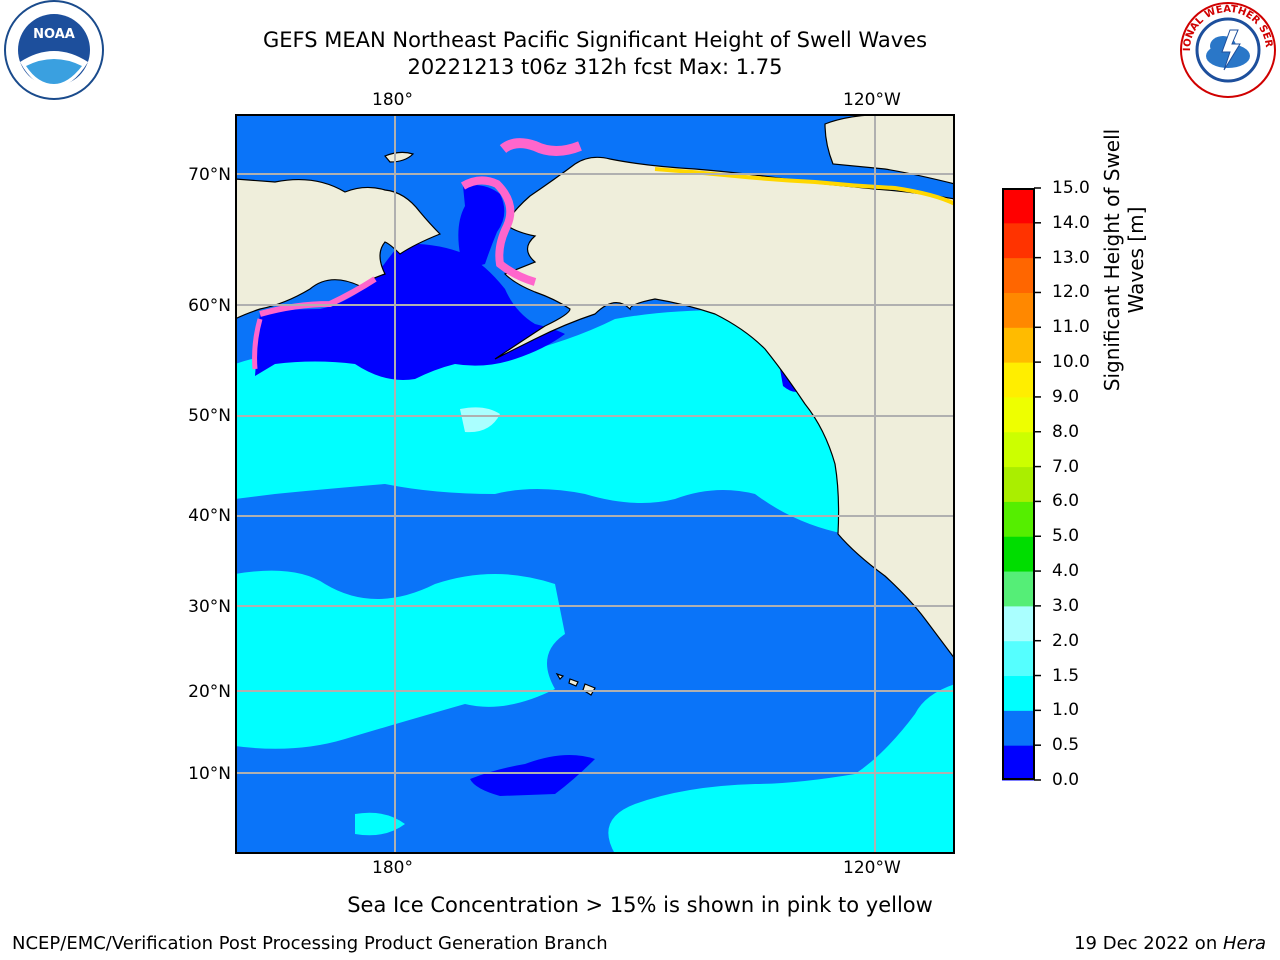 The width and height of the screenshot is (1280, 960). Describe the element at coordinates (392, 100) in the screenshot. I see `lon-label-top-180: 180°` at that location.